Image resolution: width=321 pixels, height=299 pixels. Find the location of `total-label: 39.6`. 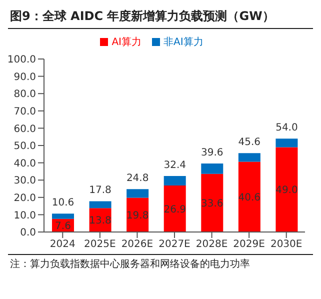

total-label: 39.6 is located at coordinates (212, 152).